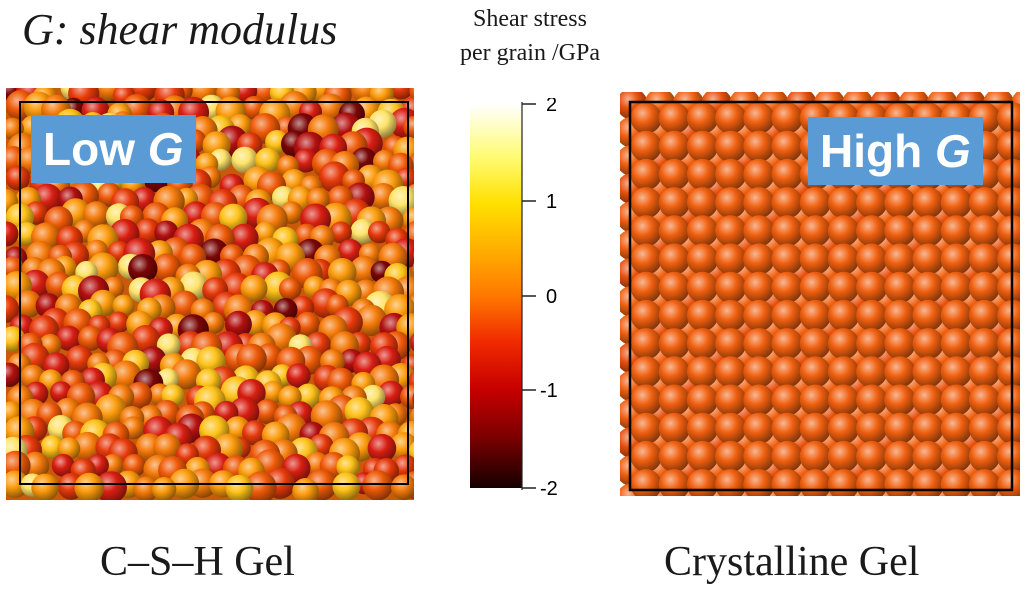 This screenshot has height=596, width=1024. Describe the element at coordinates (551, 107) in the screenshot. I see `colorbar-tick-label: 2` at that location.